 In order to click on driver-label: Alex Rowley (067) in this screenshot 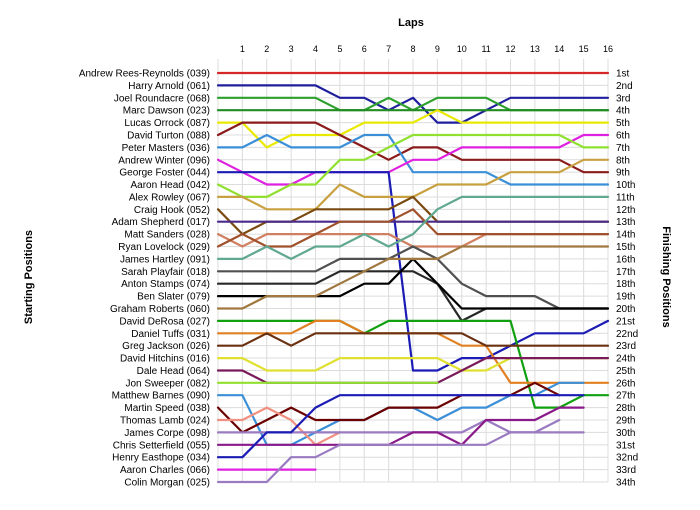, I will do `click(169, 197)`.